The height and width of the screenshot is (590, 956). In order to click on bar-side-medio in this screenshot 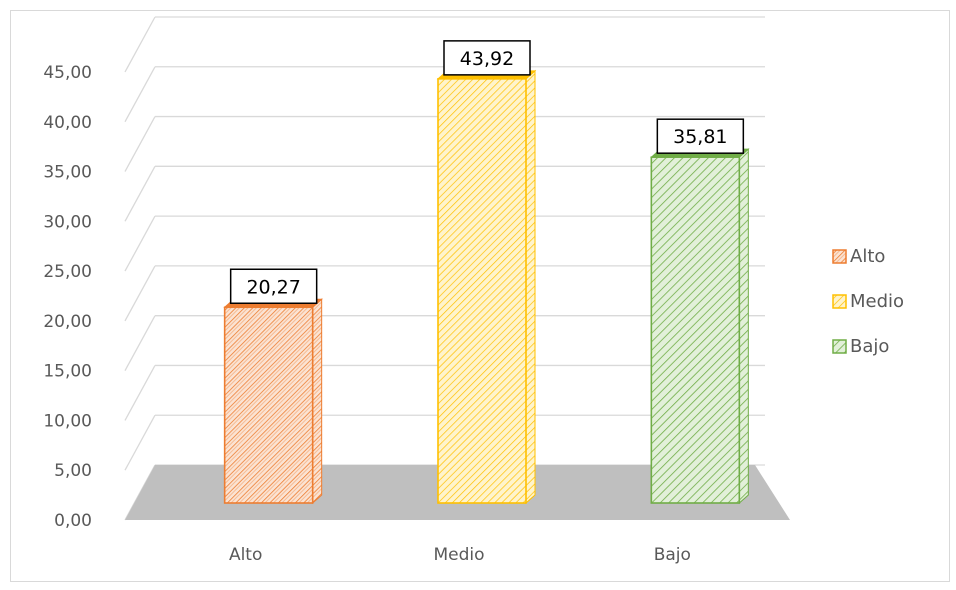, I will do `click(530, 287)`.